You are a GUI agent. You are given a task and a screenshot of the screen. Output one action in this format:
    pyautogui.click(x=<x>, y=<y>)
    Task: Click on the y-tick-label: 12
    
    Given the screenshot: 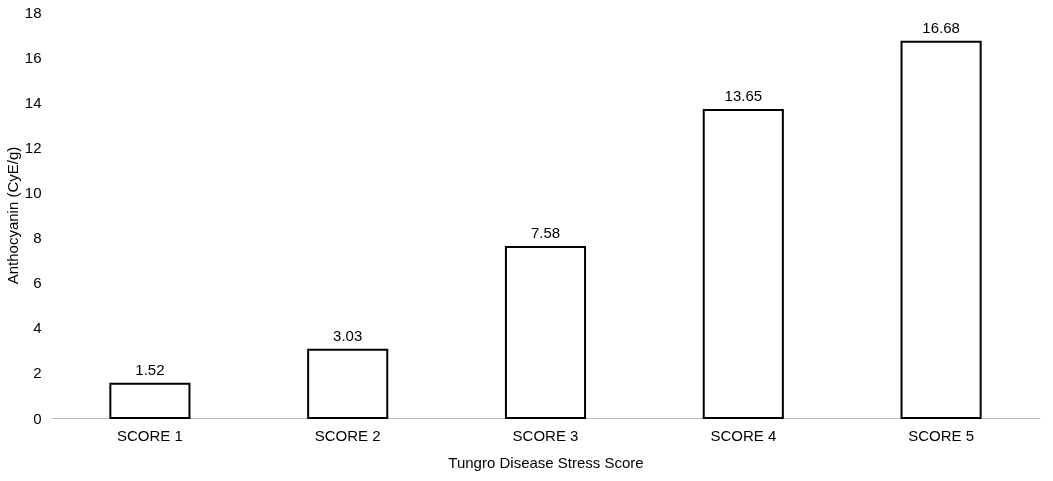 What is the action you would take?
    pyautogui.click(x=33, y=147)
    